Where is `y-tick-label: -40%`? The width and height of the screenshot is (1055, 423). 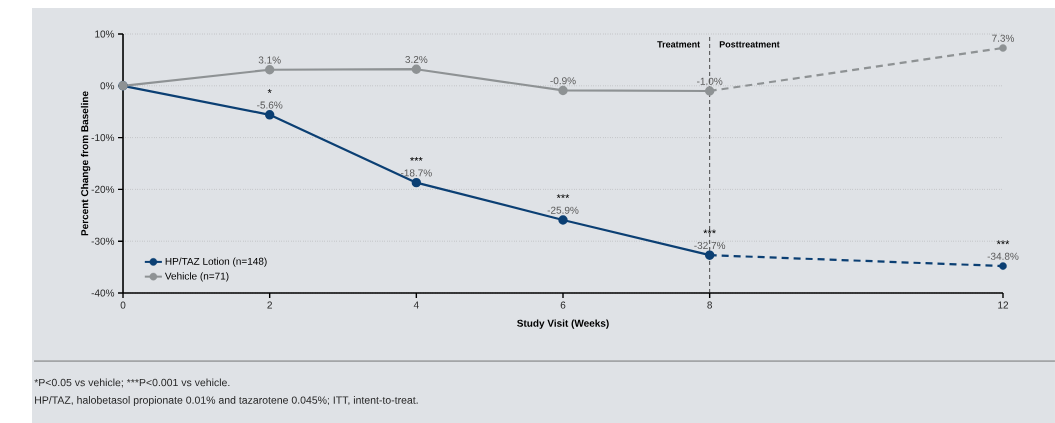
y-tick-label: -40% is located at coordinates (103, 293).